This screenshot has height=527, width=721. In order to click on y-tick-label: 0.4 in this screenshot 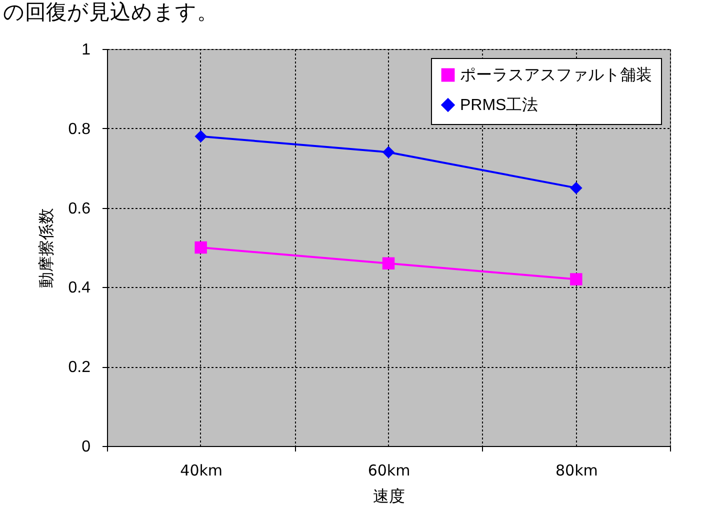, I will do `click(79, 288)`.